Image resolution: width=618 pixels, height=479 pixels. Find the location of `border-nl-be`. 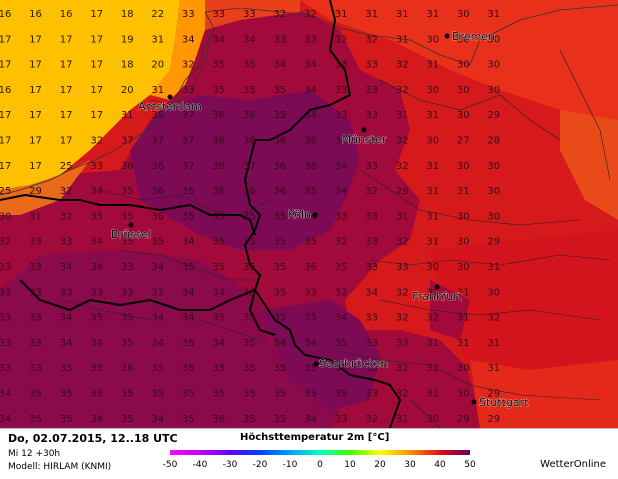

border-nl-be is located at coordinates (120, 205).